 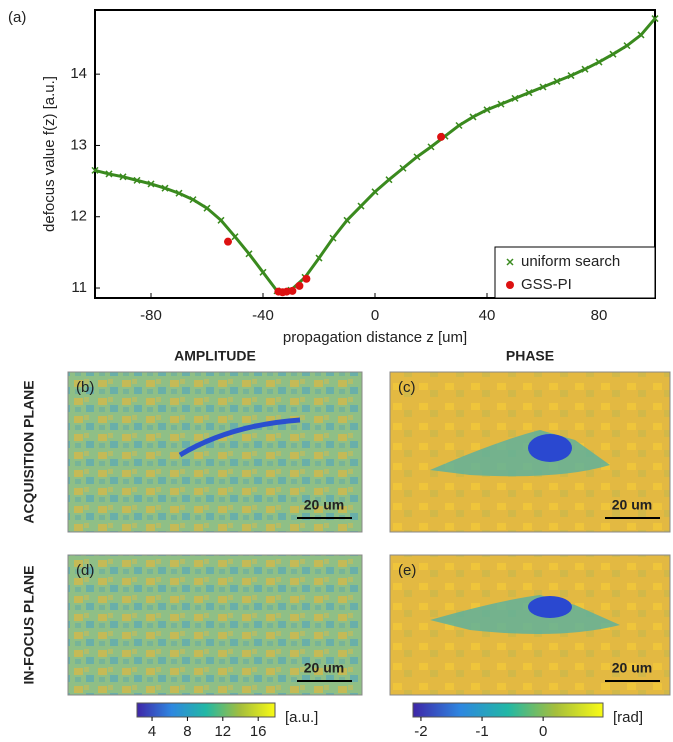 I want to click on panel-label: (e), so click(x=407, y=570).